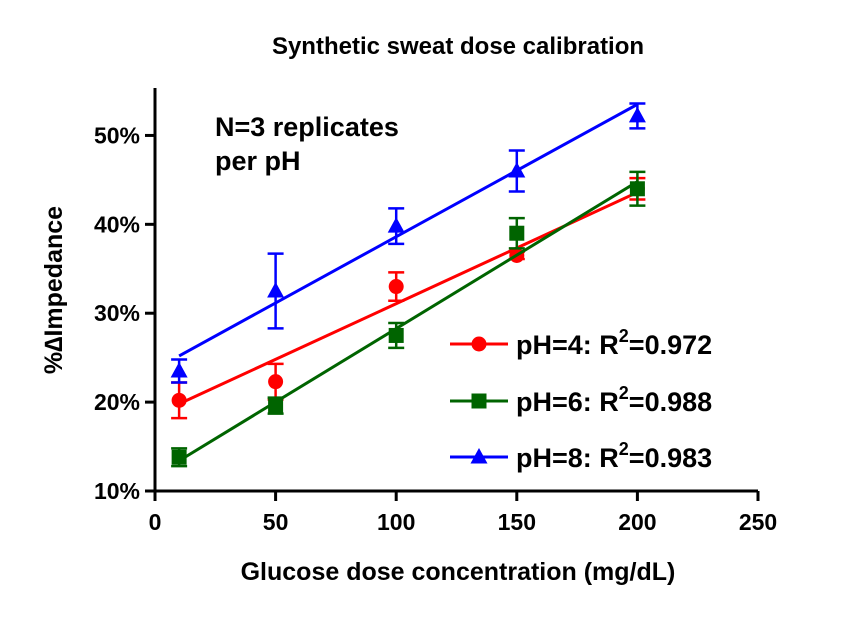 Image resolution: width=850 pixels, height=617 pixels. Describe the element at coordinates (670, 458) in the screenshot. I see `legend-r-value: =0.983` at that location.